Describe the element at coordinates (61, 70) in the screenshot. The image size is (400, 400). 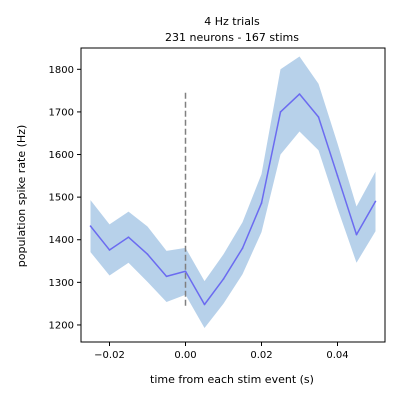
I see `y-tick-label: 1800` at that location.